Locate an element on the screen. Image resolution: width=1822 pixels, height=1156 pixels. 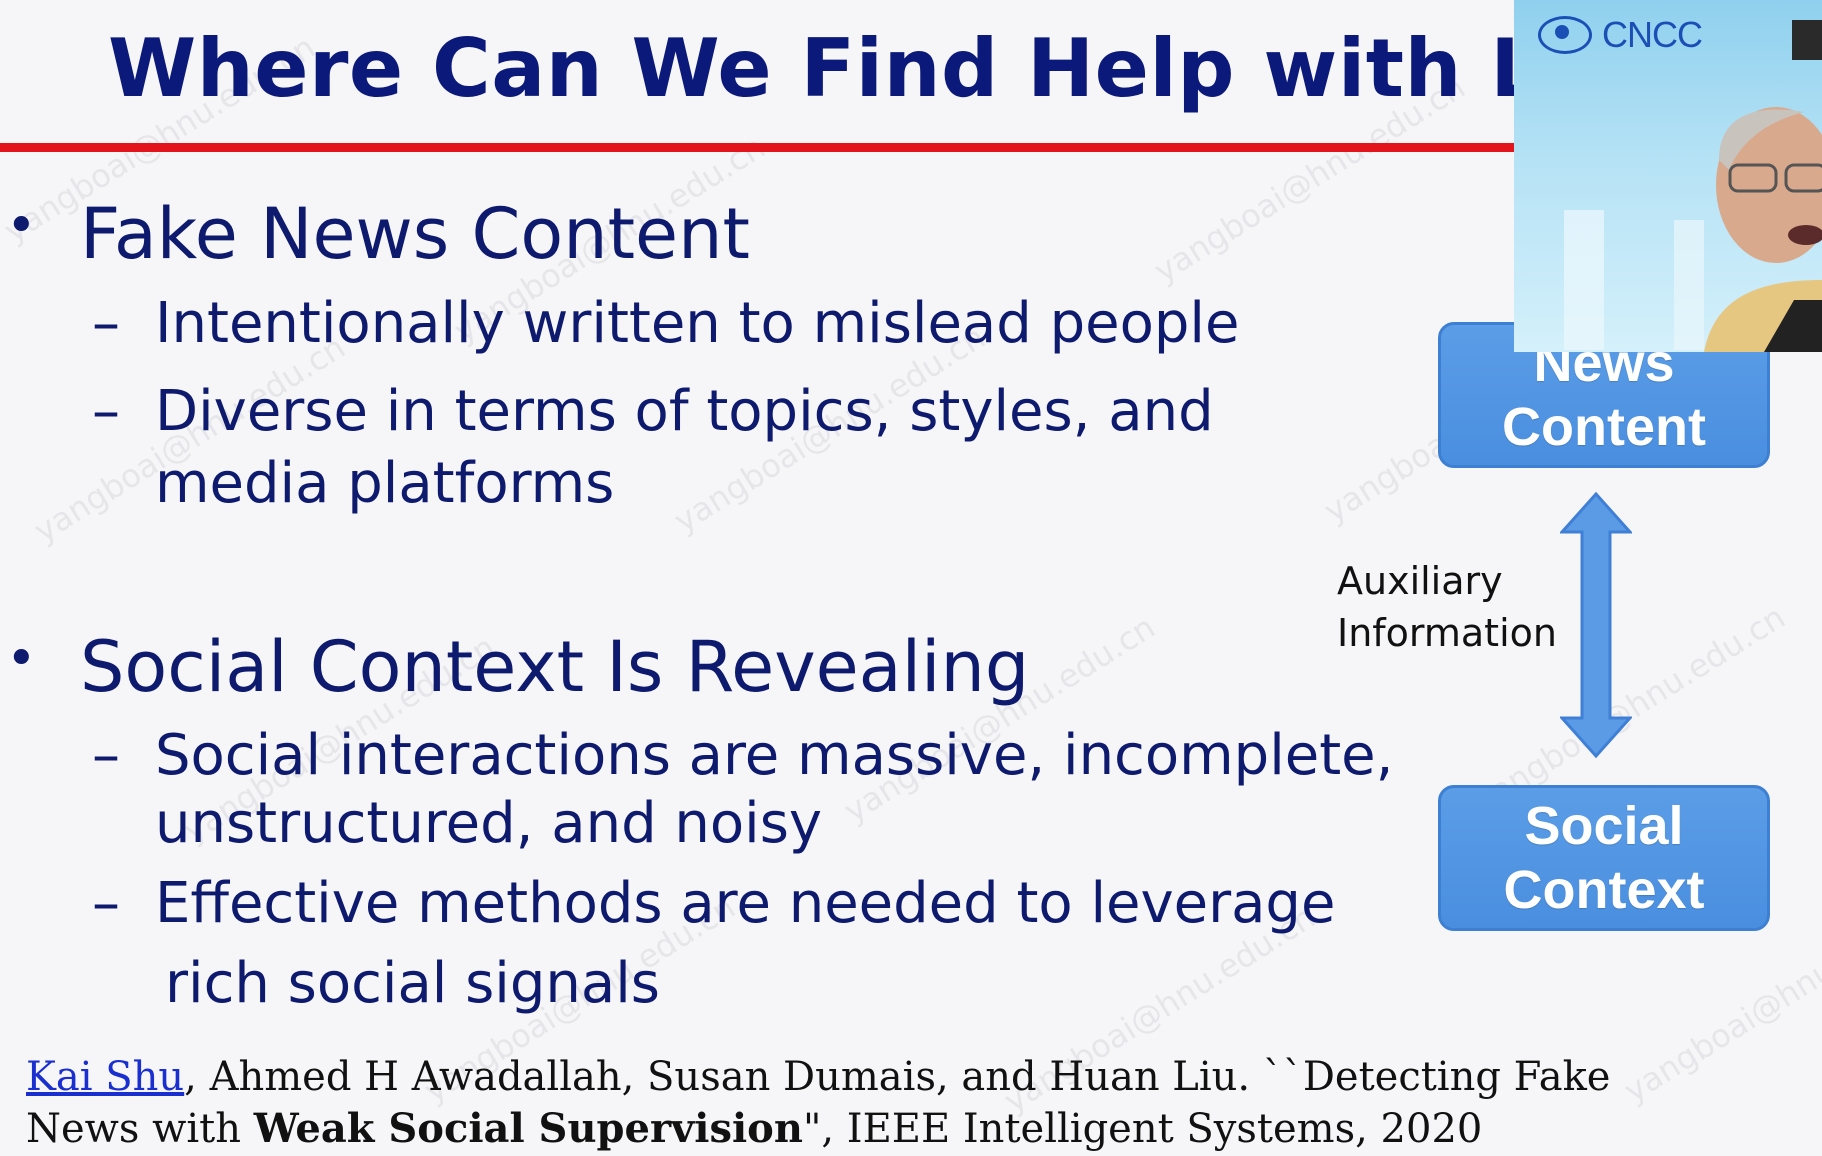
speaker-video-icon is located at coordinates (1693, 229).